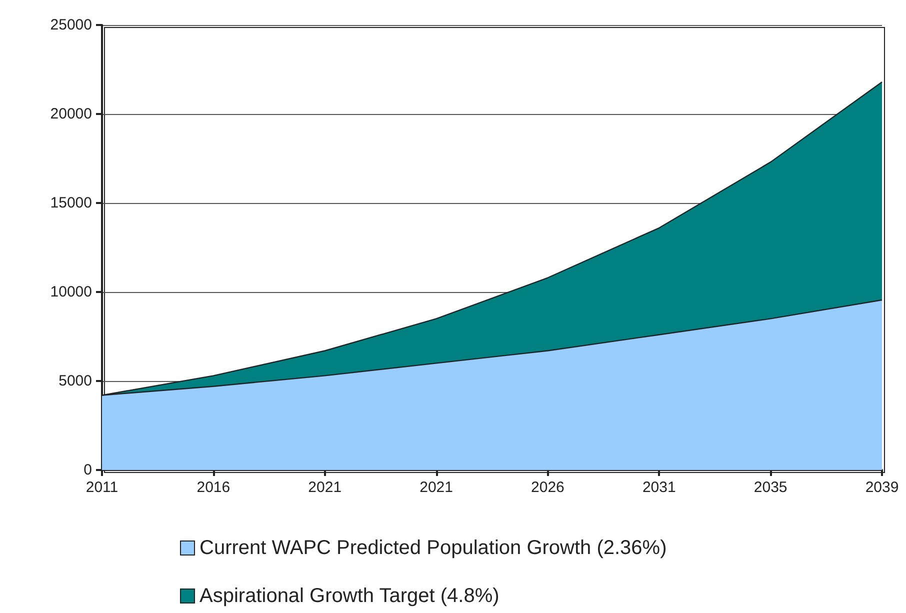 The image size is (906, 613). What do you see at coordinates (547, 487) in the screenshot?
I see `x-tick-label: 2026` at bounding box center [547, 487].